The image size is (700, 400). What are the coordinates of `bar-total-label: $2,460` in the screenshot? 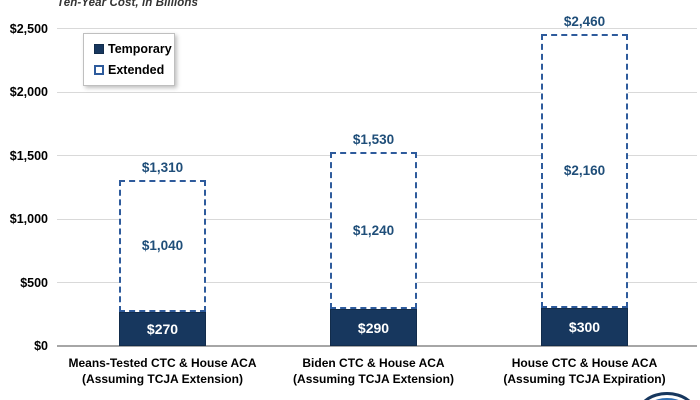 It's located at (584, 21).